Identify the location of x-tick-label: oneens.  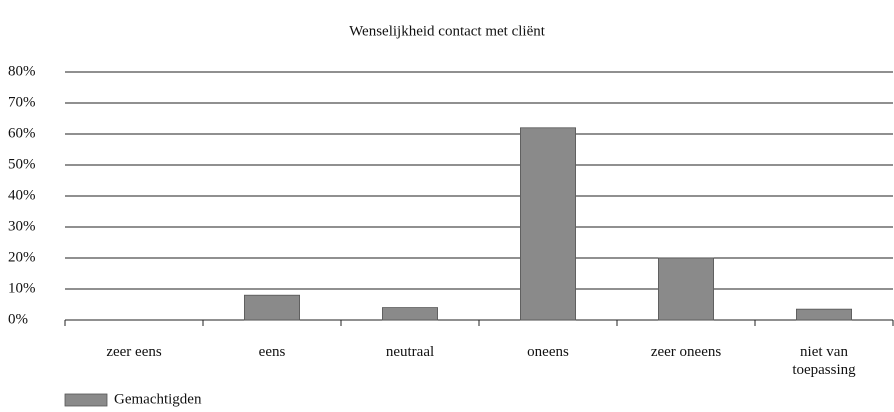
(548, 352).